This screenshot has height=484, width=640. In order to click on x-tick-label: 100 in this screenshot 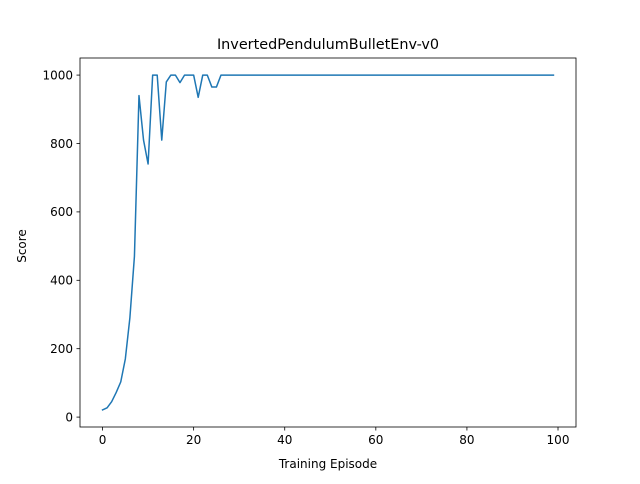, I will do `click(558, 440)`.